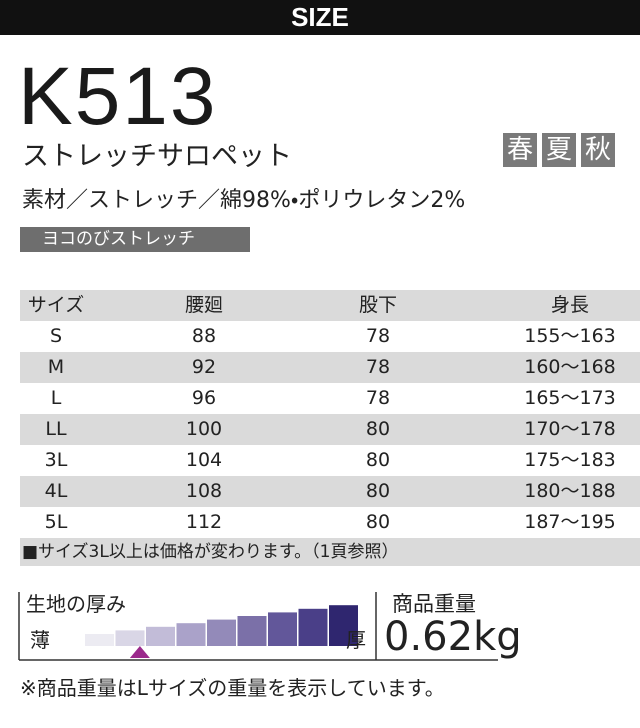  Describe the element at coordinates (570, 336) in the screenshot. I see `table-cell: 155〜163` at that location.